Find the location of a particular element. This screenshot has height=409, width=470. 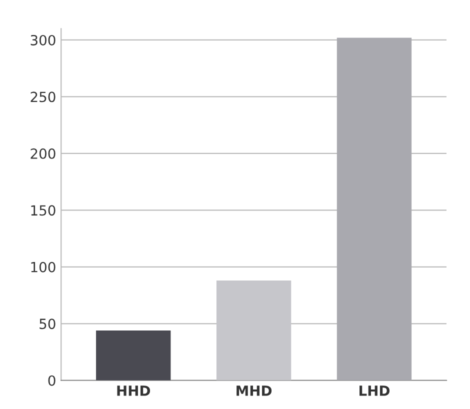

y-tick-label: 200 is located at coordinates (43, 153).